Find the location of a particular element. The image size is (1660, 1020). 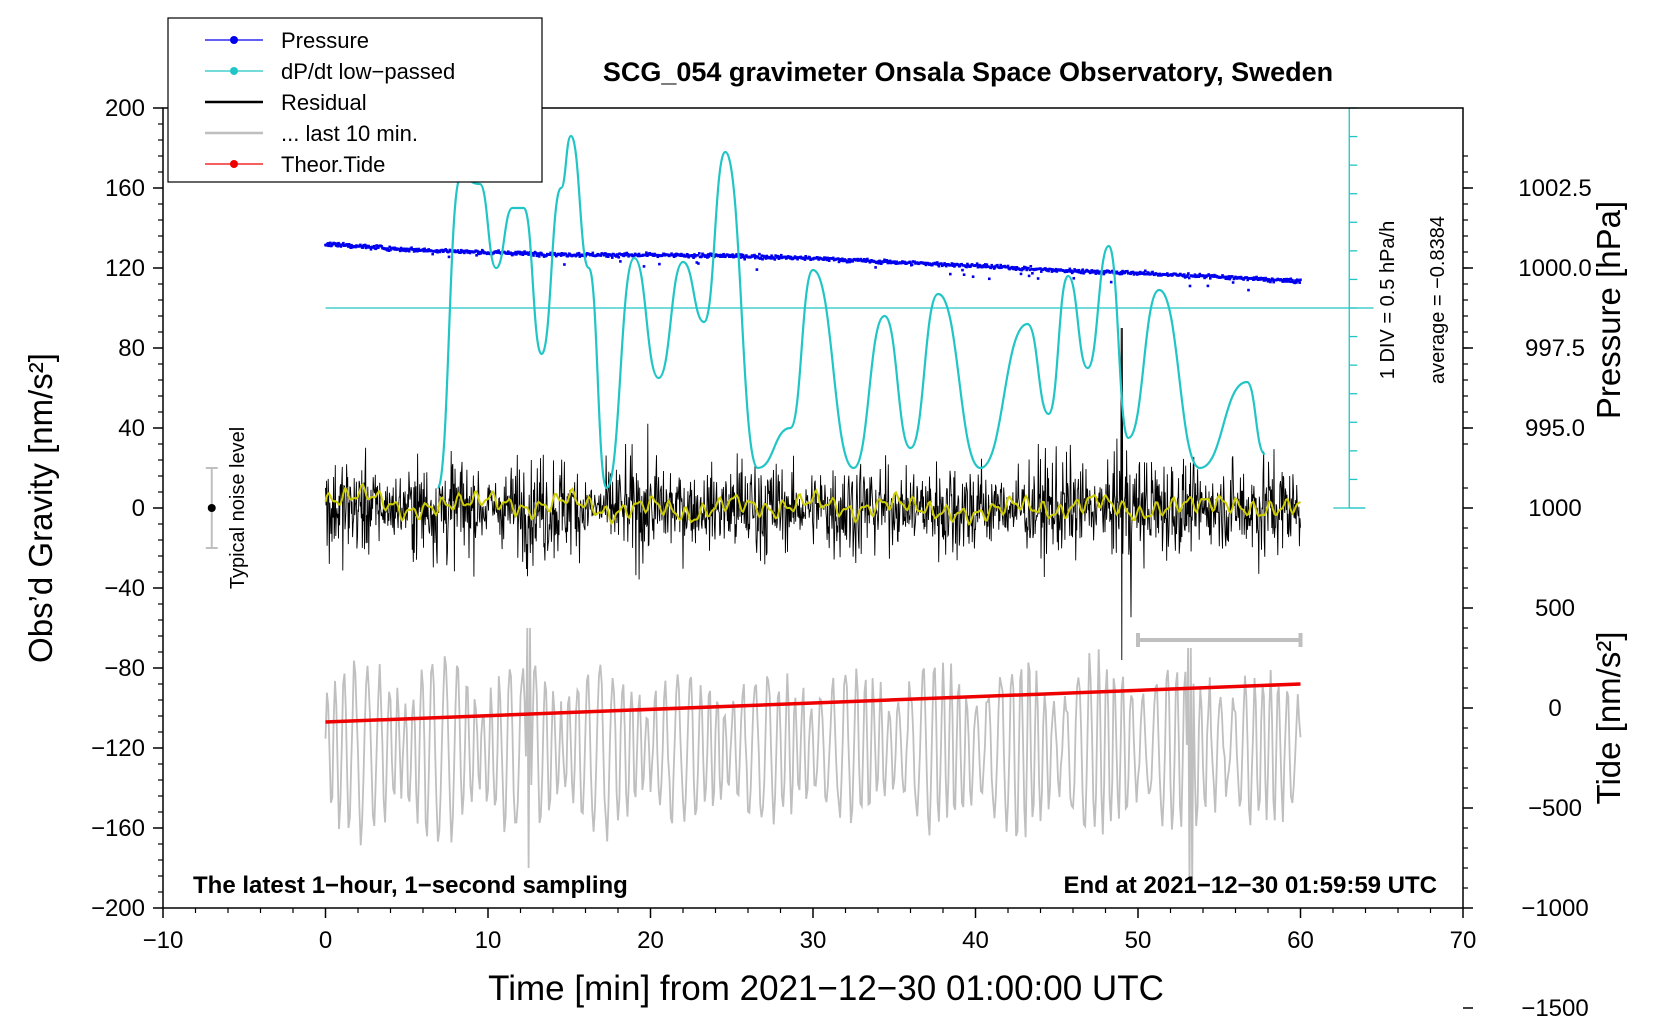

y-tick-label: −80 is located at coordinates (124, 668).